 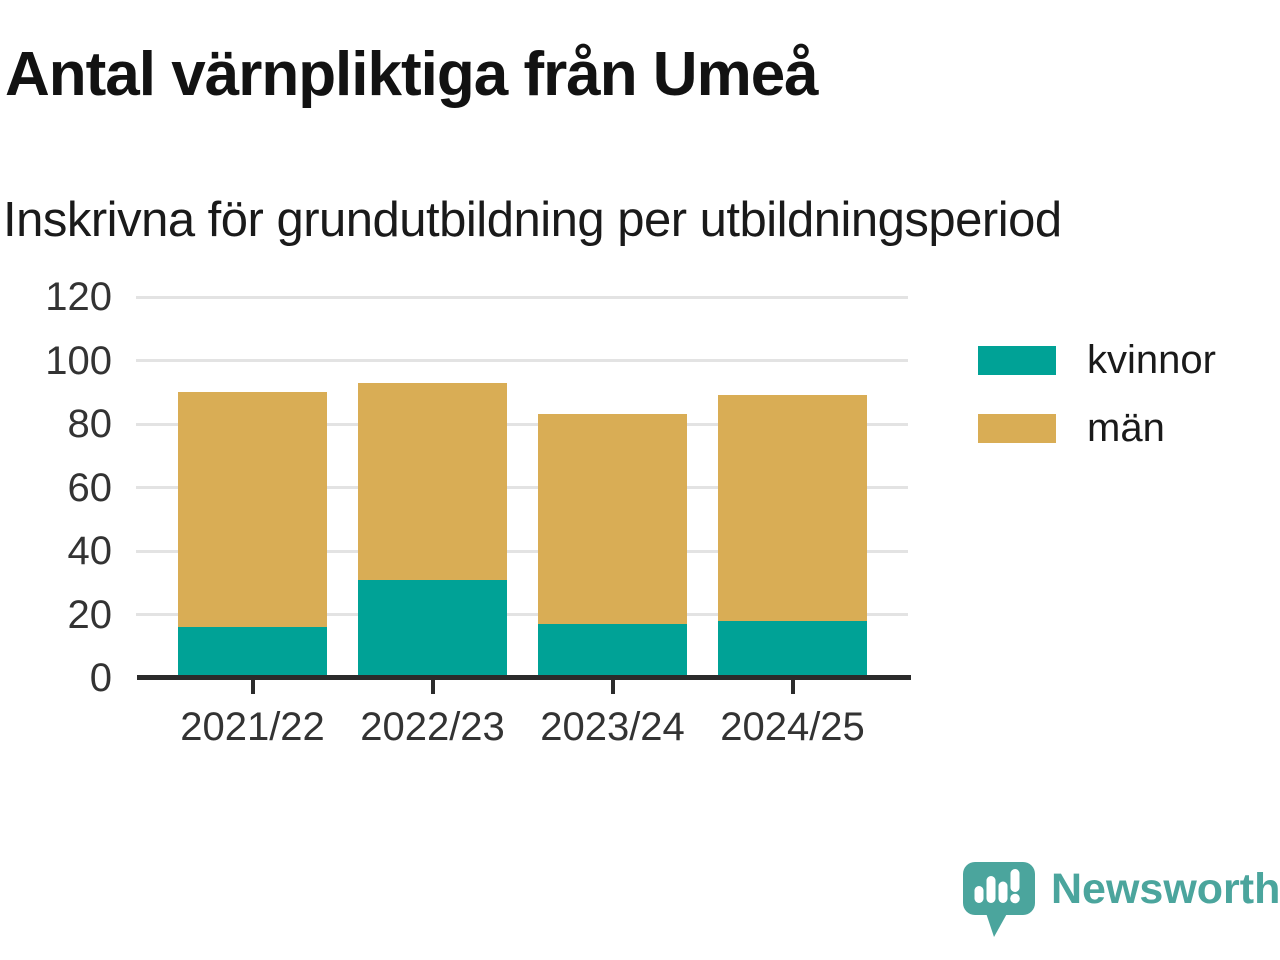 I want to click on x-tick-label: 2022/23, so click(x=432, y=727).